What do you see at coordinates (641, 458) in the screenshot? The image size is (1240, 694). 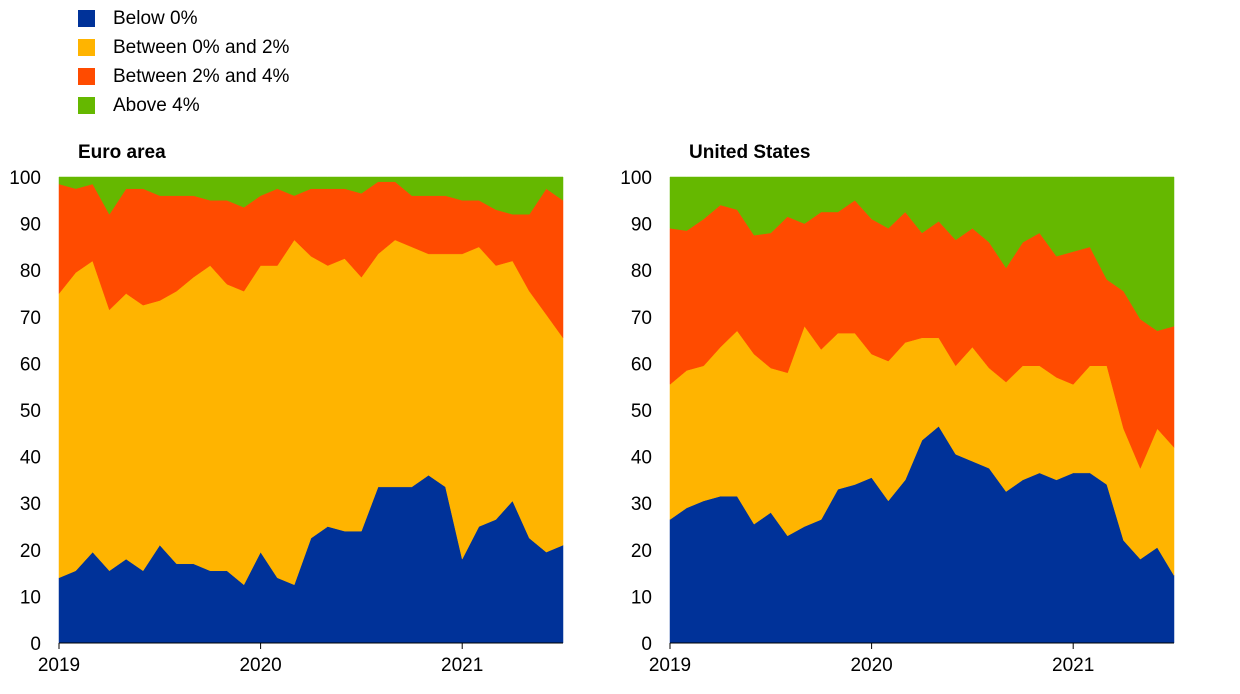 I see `united-states-ytick-label-40: 40` at bounding box center [641, 458].